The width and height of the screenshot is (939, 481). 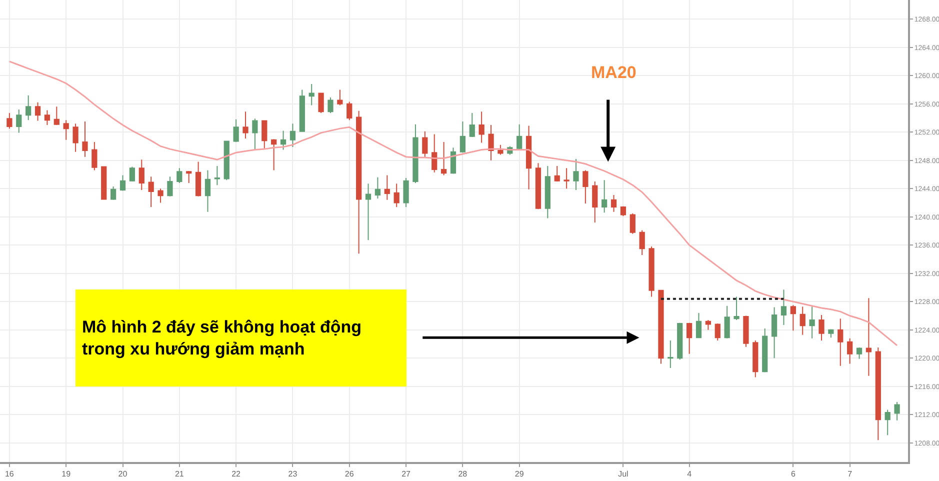 What do you see at coordinates (179, 474) in the screenshot?
I see `x-tick-label: 21` at bounding box center [179, 474].